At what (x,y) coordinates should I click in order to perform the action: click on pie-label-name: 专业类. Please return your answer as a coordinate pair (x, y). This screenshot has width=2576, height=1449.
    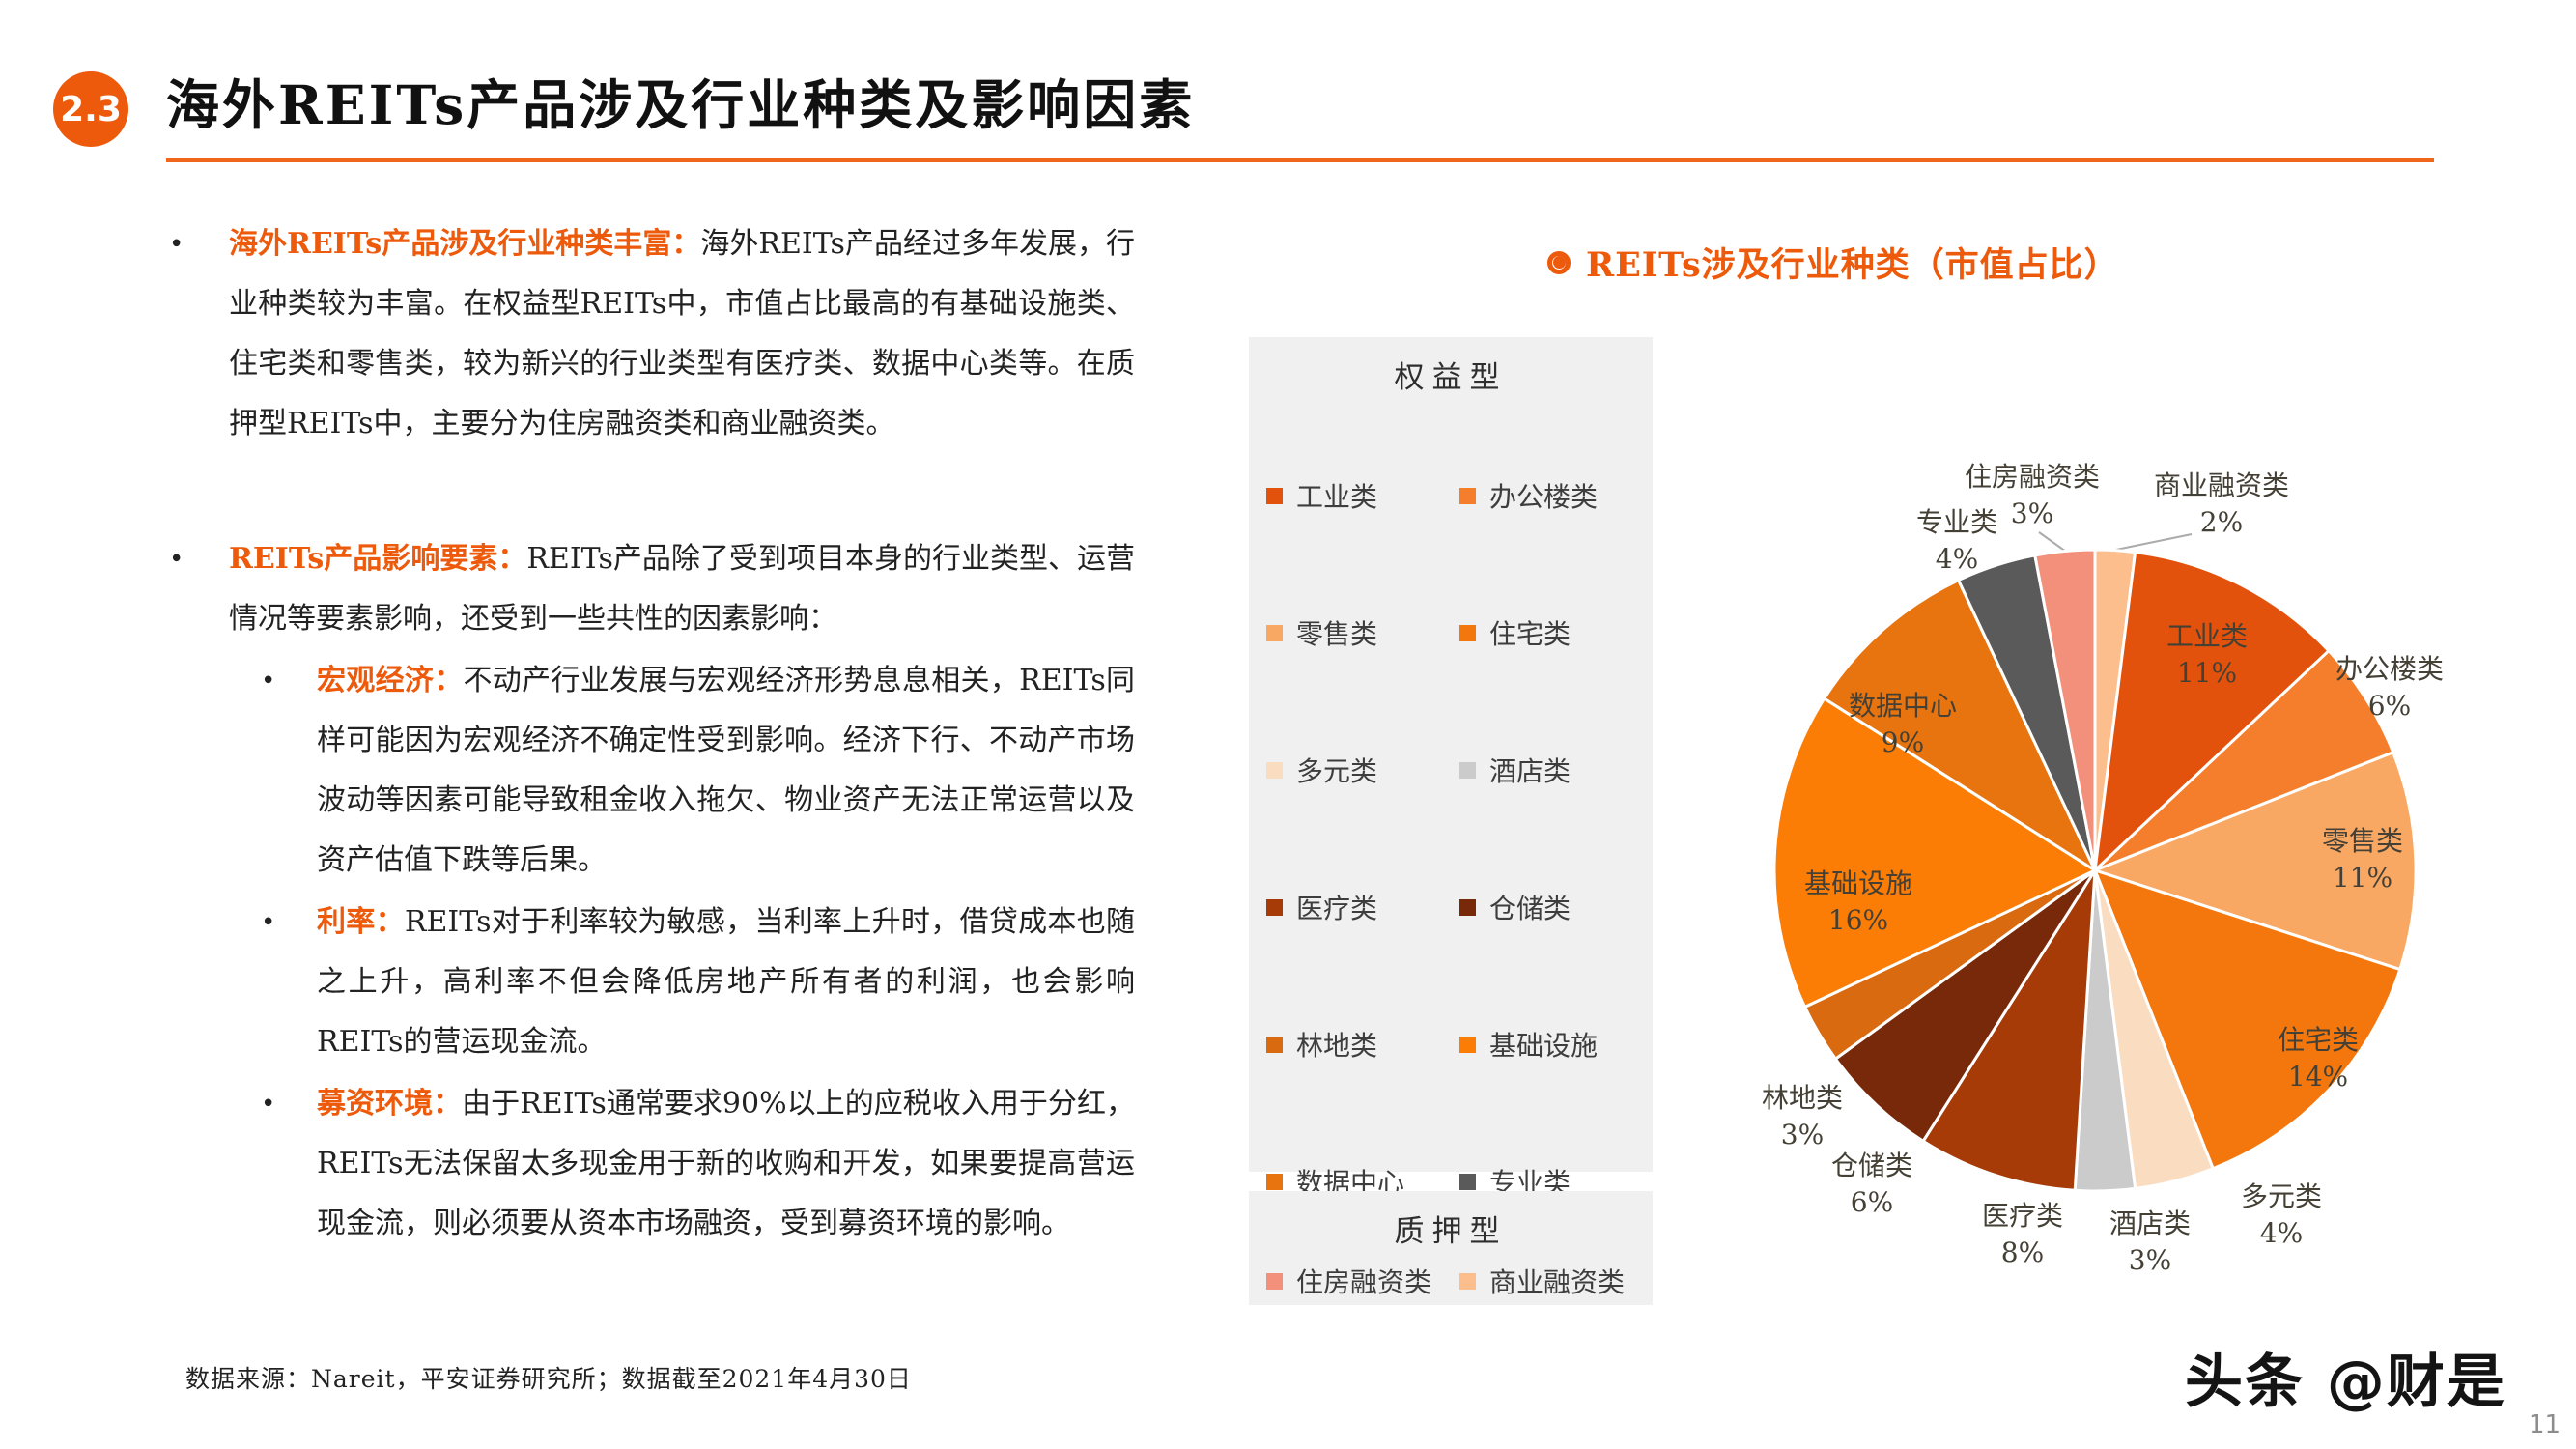
    Looking at the image, I should click on (1956, 522).